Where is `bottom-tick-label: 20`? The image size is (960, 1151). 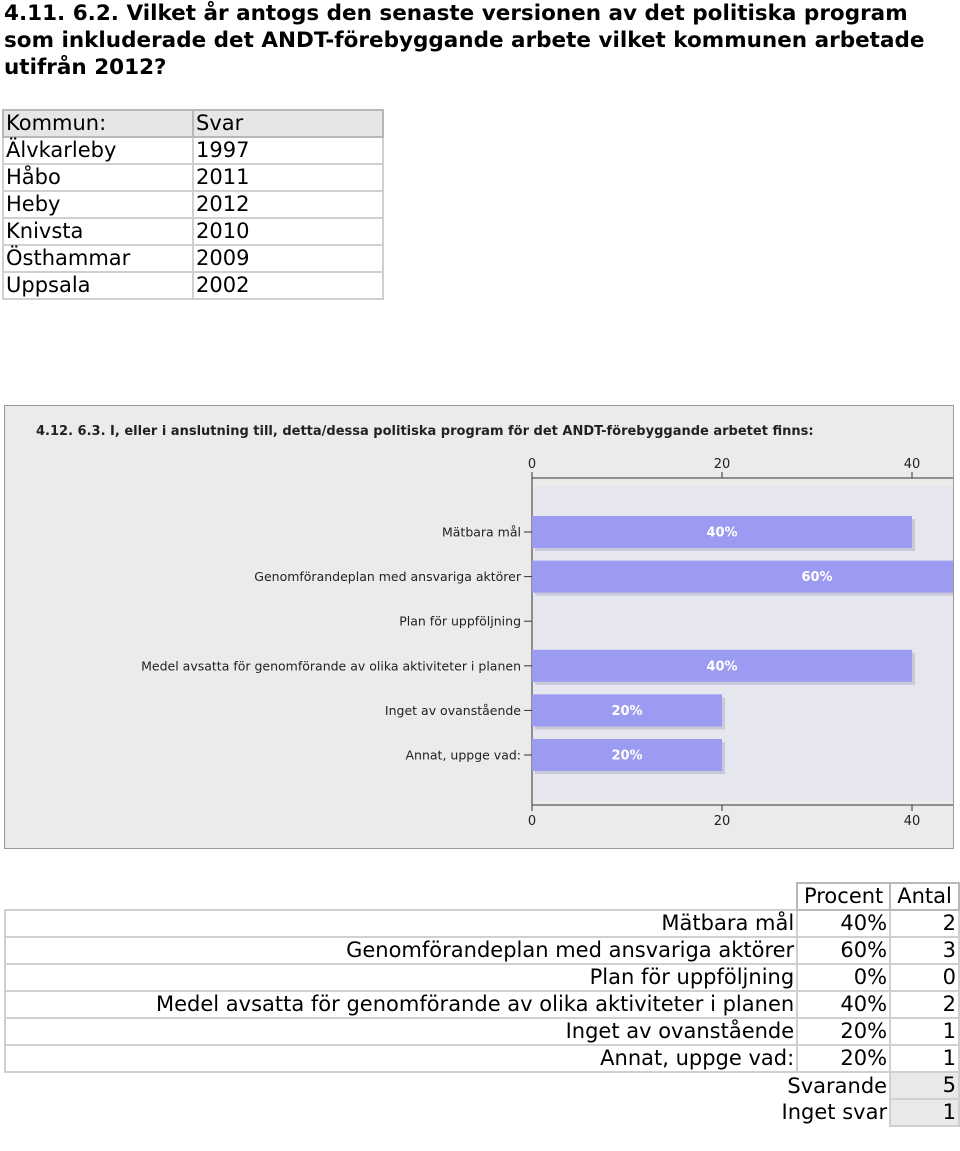 bottom-tick-label: 20 is located at coordinates (722, 821).